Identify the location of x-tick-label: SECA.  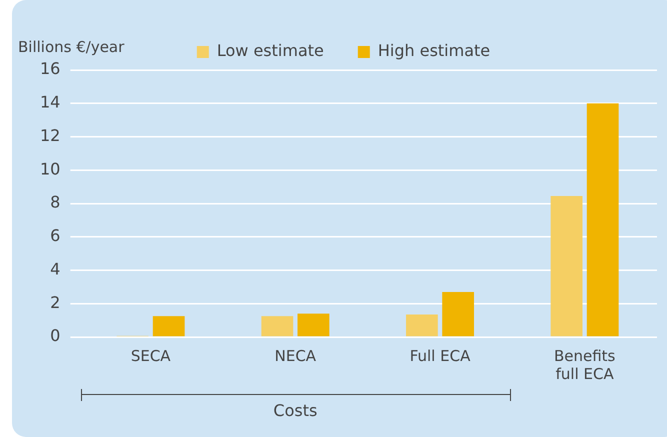
(151, 355).